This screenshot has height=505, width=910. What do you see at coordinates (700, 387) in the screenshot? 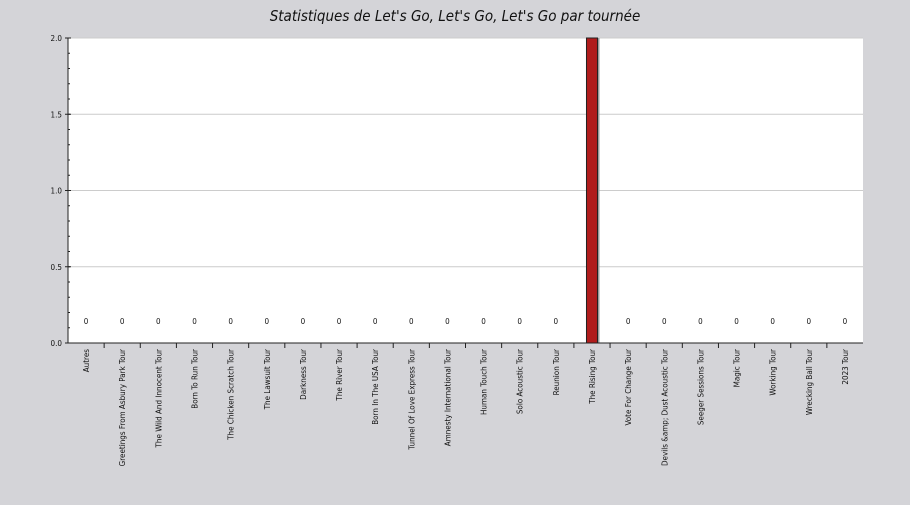
I see `x-category-label: Seeger Sessions Tour` at bounding box center [700, 387].